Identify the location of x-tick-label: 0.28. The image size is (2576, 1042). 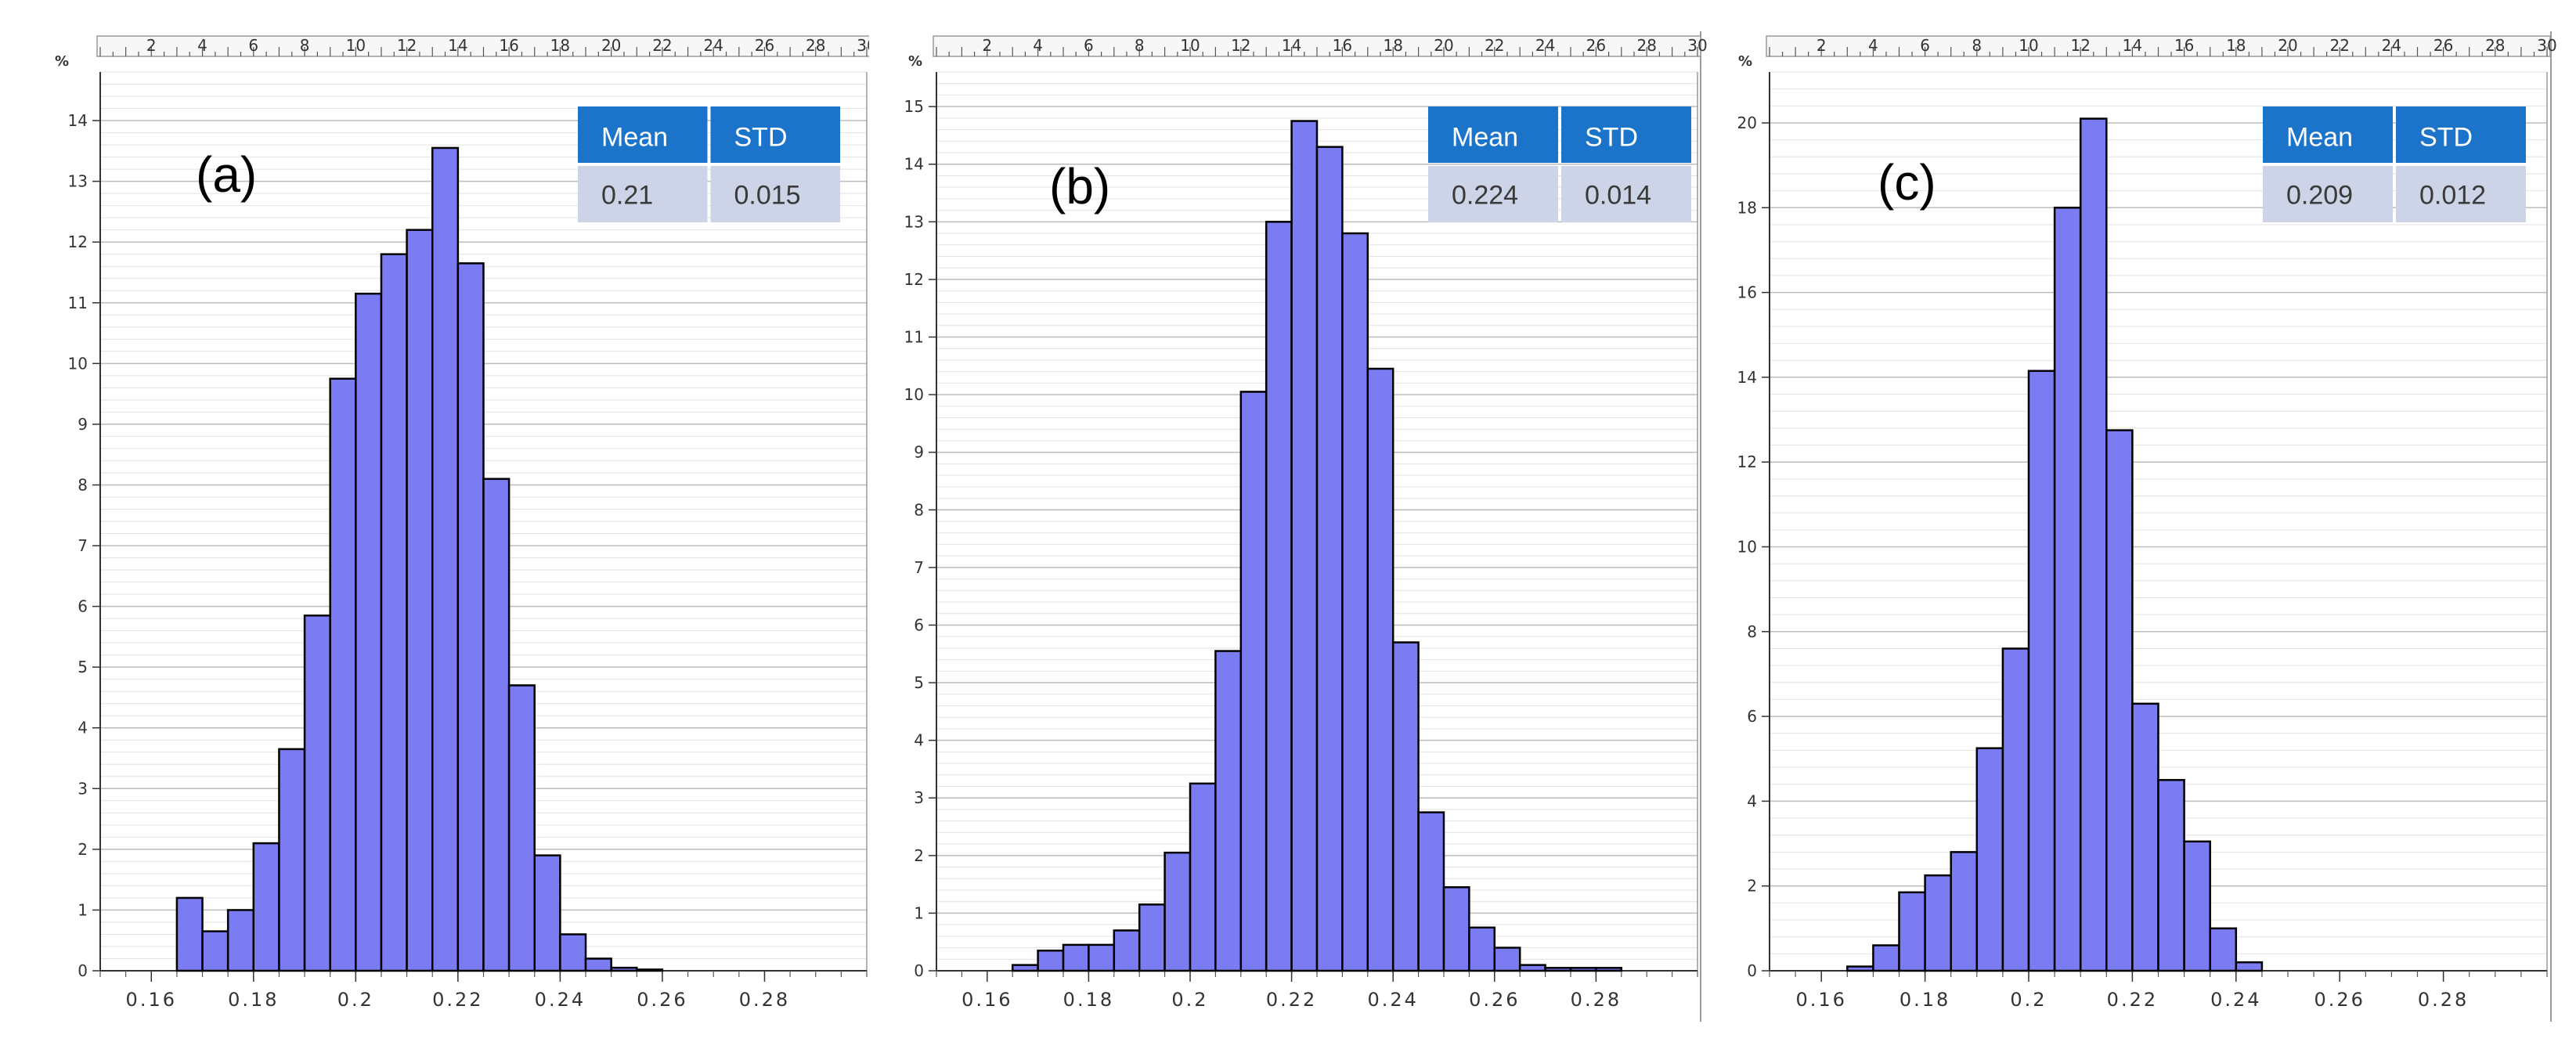
(2443, 1000).